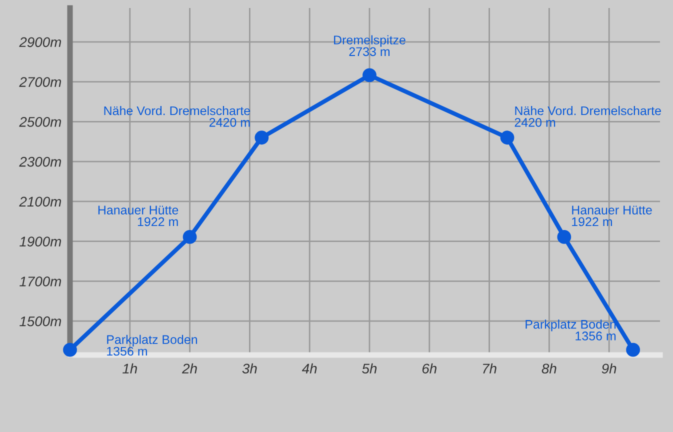  Describe the element at coordinates (249, 368) in the screenshot. I see `x-tick-label: 3h` at that location.